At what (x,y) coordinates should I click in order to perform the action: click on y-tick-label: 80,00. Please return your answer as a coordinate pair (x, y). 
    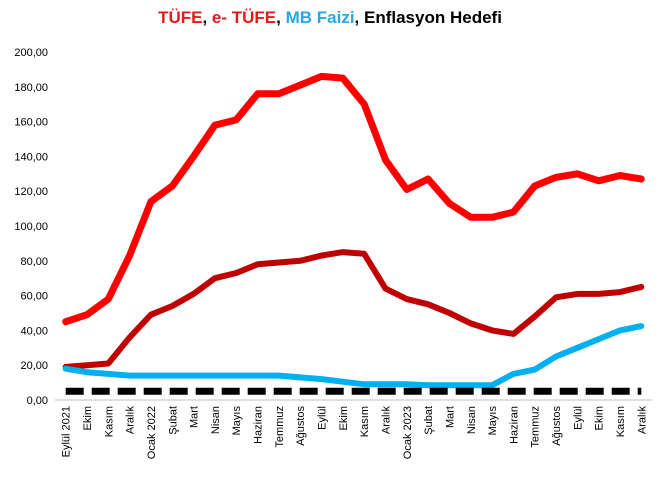
    Looking at the image, I should click on (34, 262).